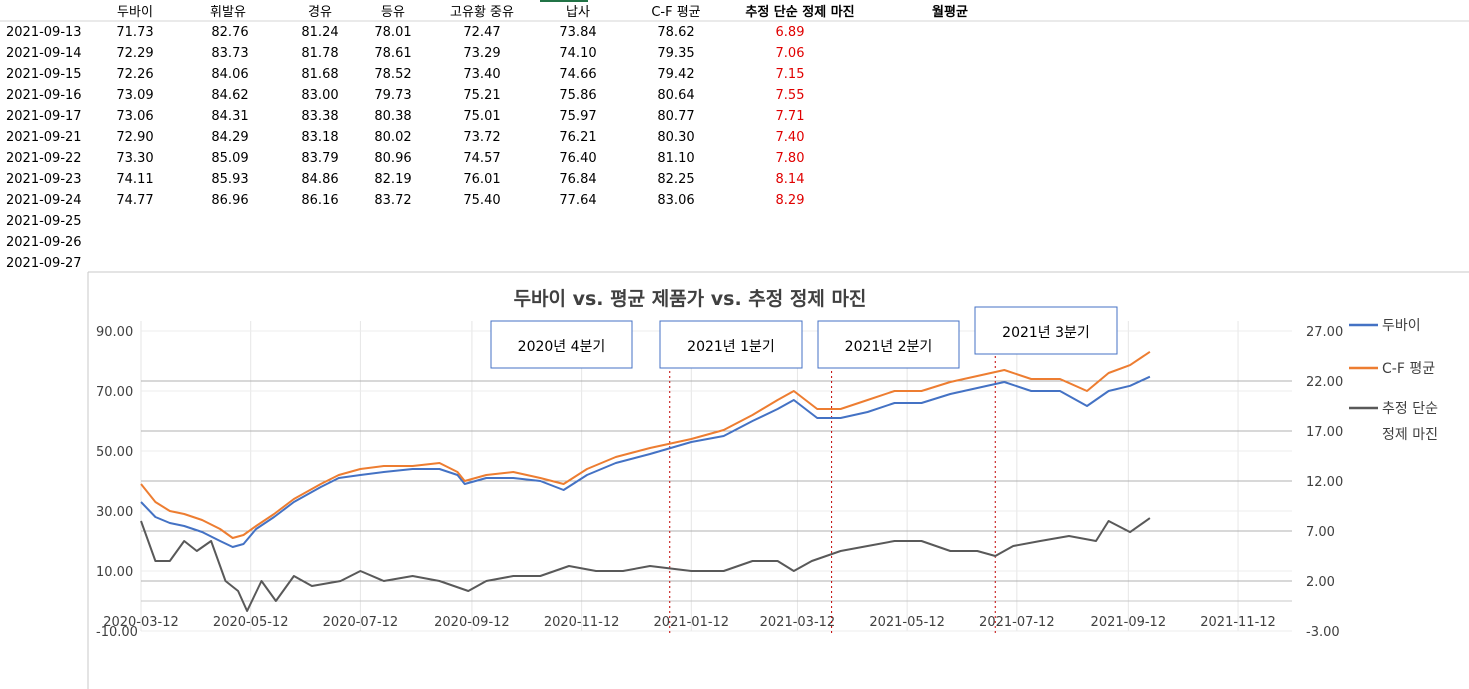 The height and width of the screenshot is (689, 1469). I want to click on column-header: 등유, so click(393, 12).